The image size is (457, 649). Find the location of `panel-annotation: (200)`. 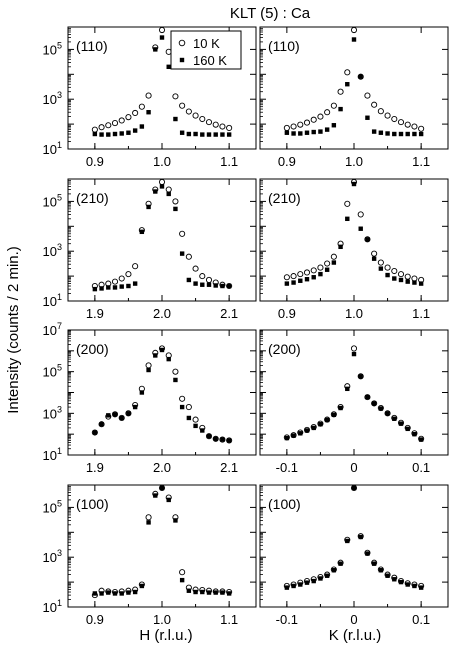

panel-annotation: (200) is located at coordinates (284, 349).